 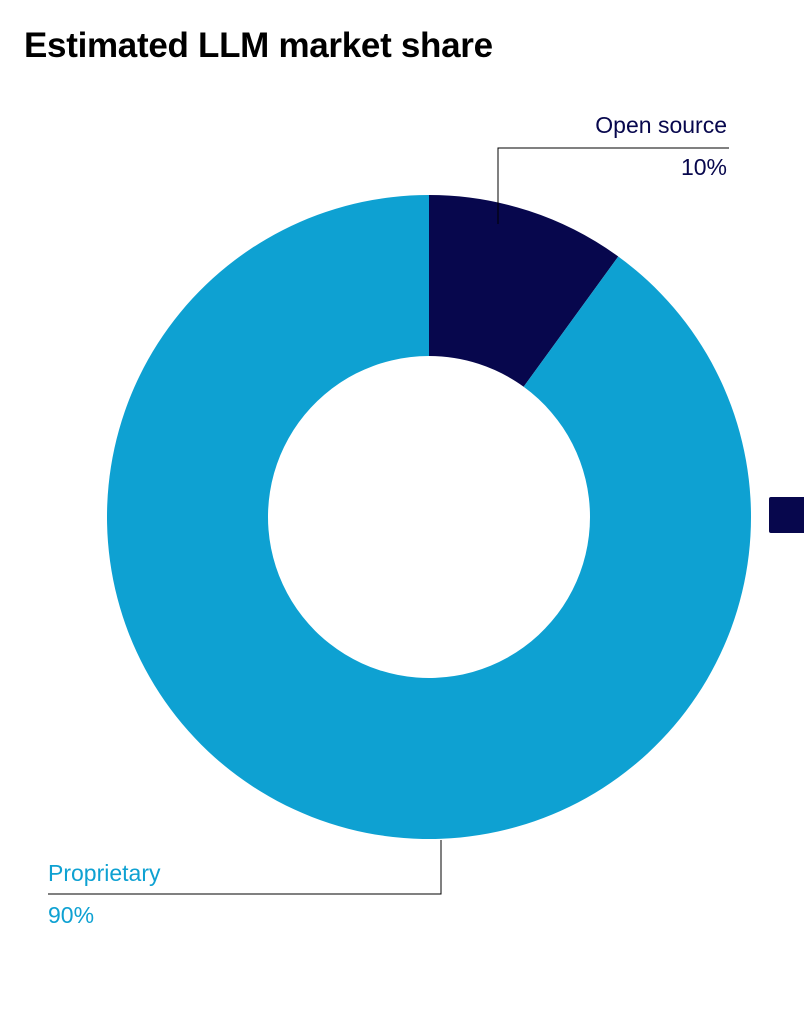 What do you see at coordinates (258, 45) in the screenshot?
I see `chart-title: Estimated LLM market share` at bounding box center [258, 45].